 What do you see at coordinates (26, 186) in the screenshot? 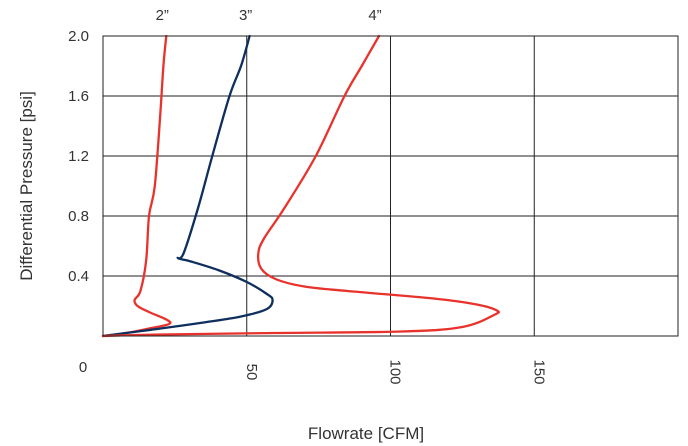
I see `y-axis-label: Differential Pressure [psi]` at bounding box center [26, 186].